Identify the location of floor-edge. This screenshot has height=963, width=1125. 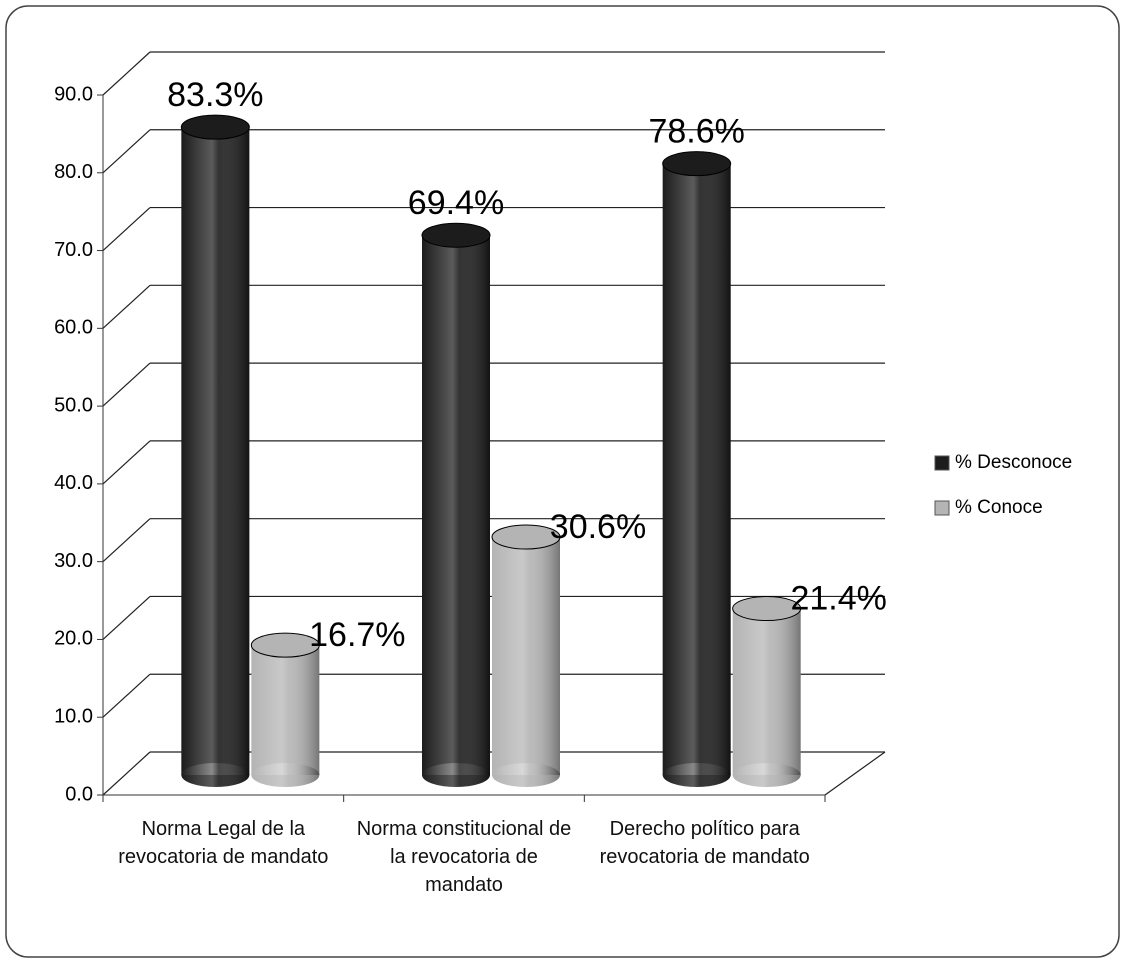
(855, 773).